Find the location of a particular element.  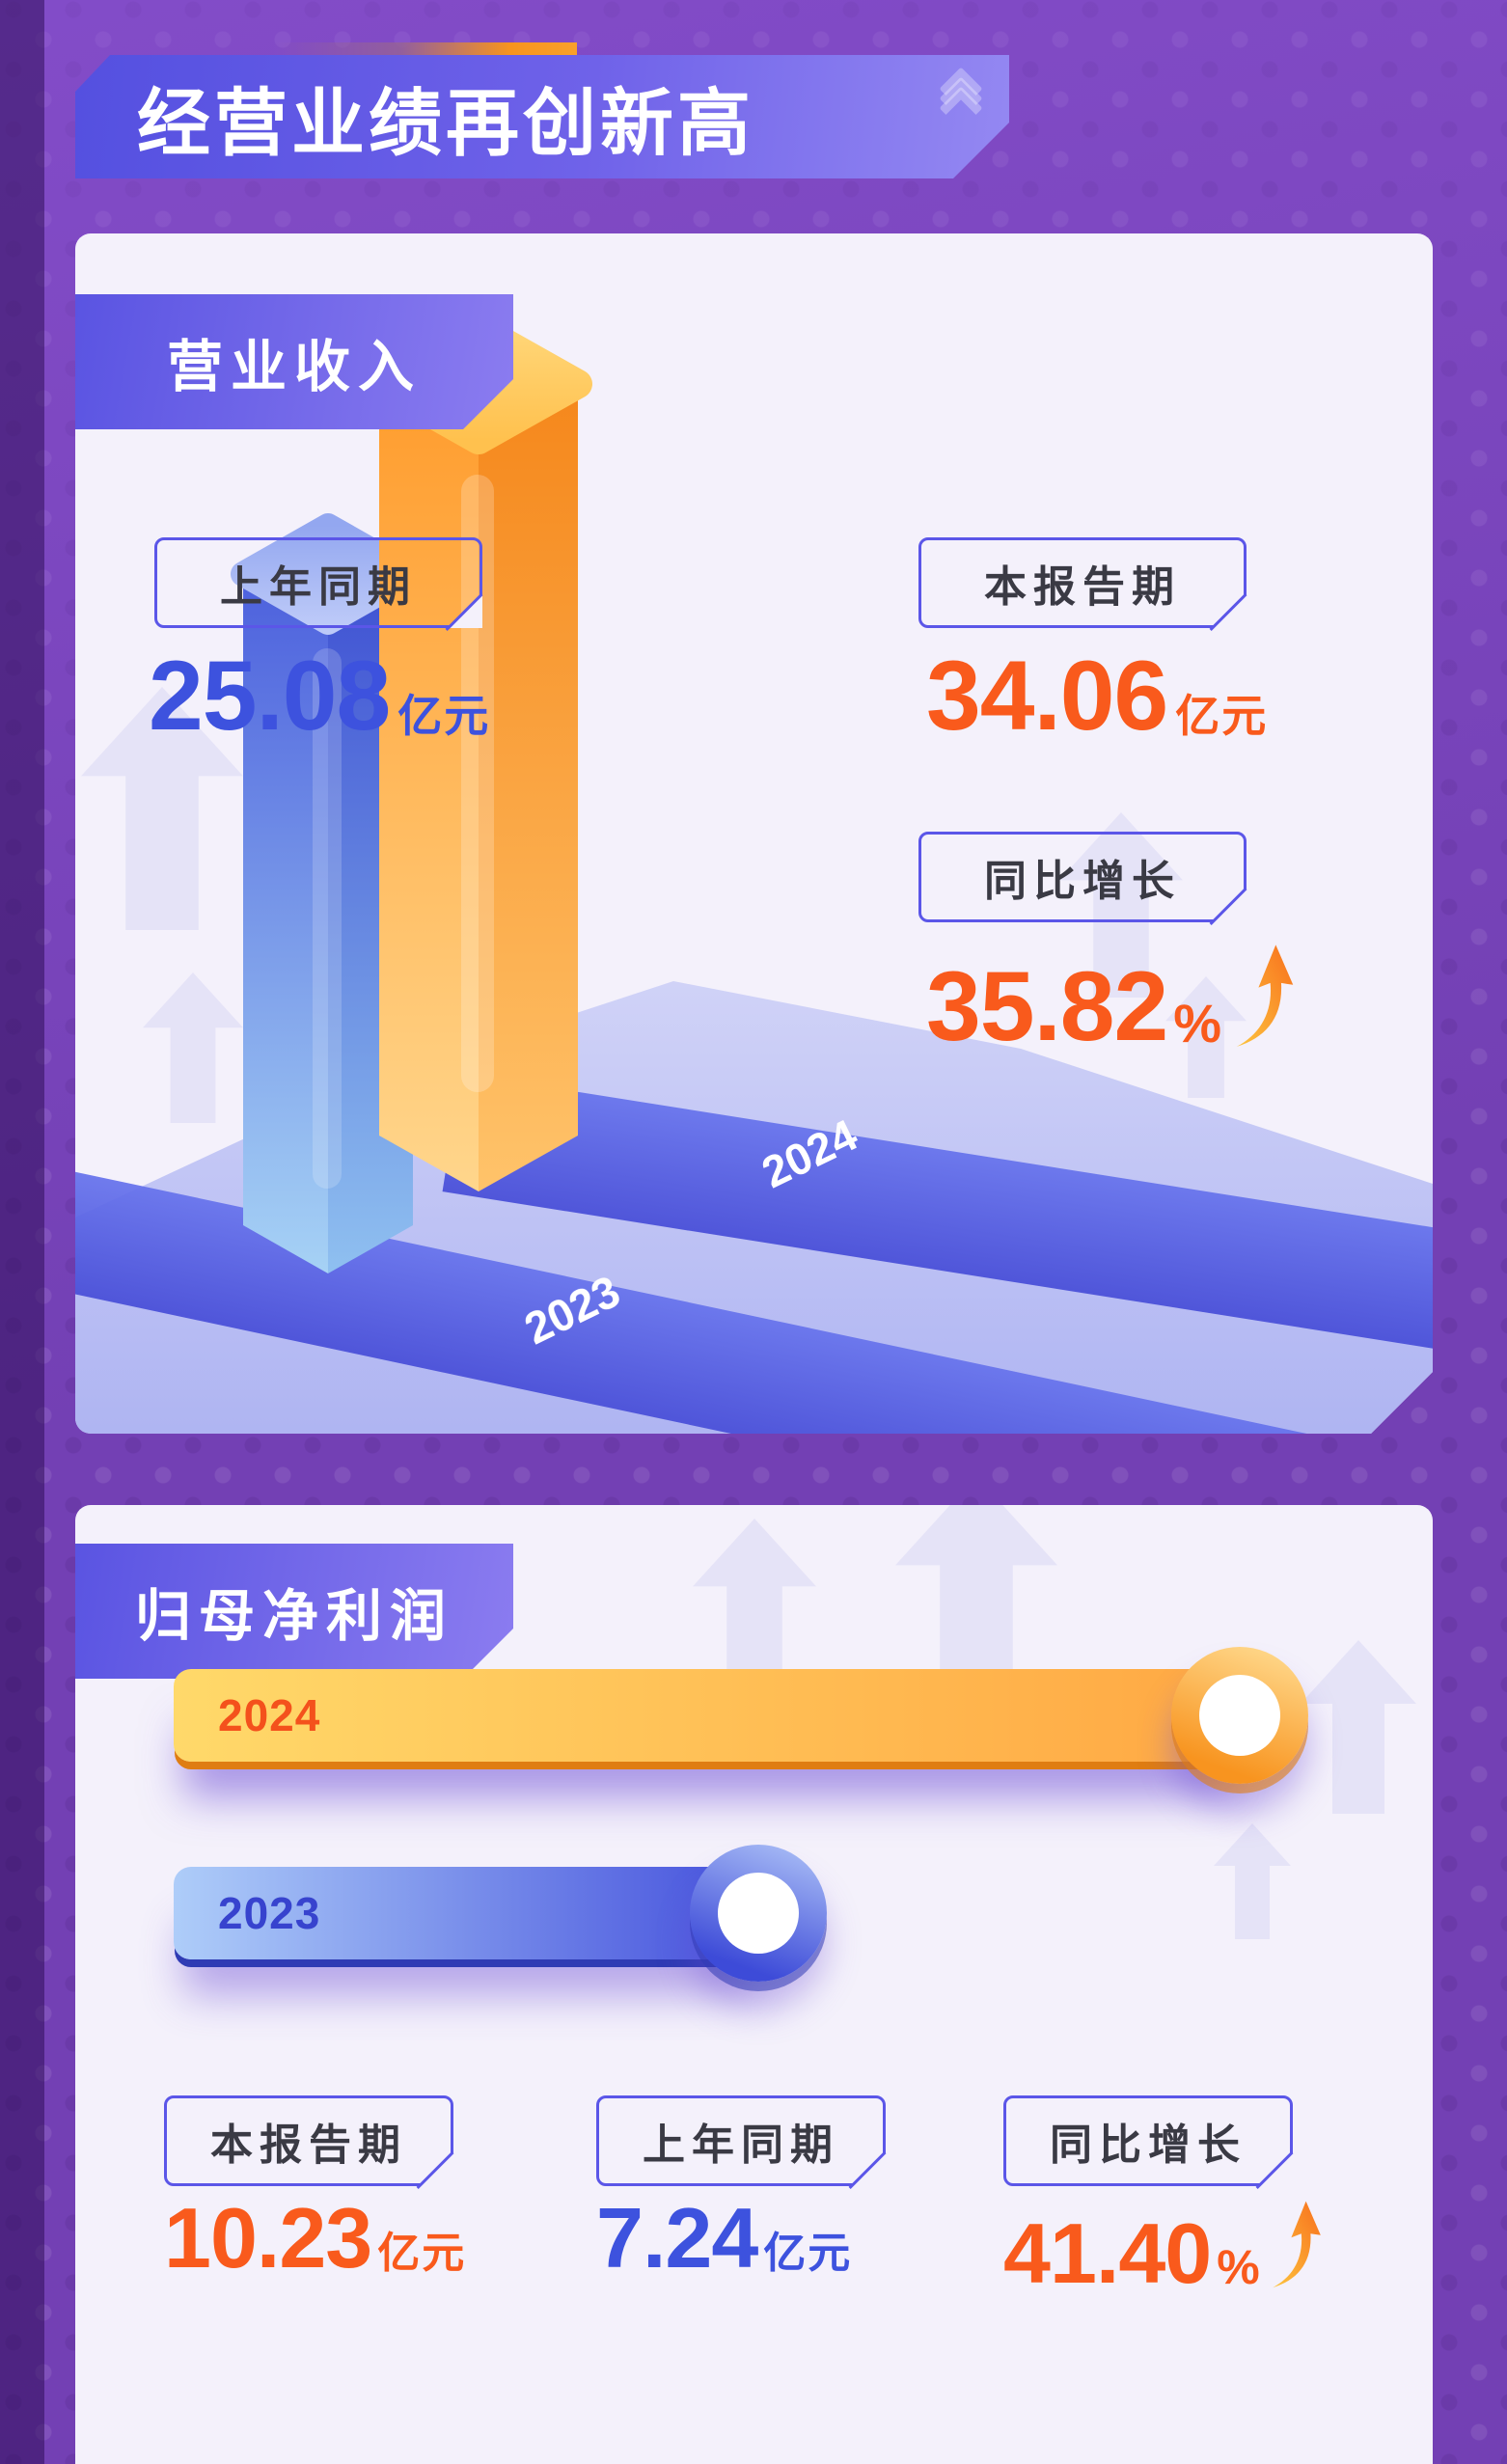

page-title: 经营业绩再创新高 is located at coordinates (446, 124).